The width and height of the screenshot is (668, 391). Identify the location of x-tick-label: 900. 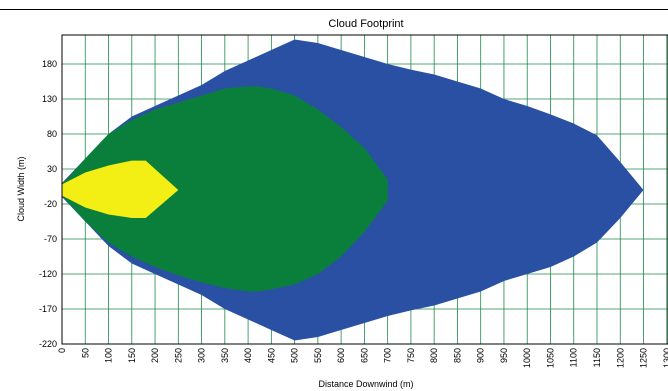
(481, 355).